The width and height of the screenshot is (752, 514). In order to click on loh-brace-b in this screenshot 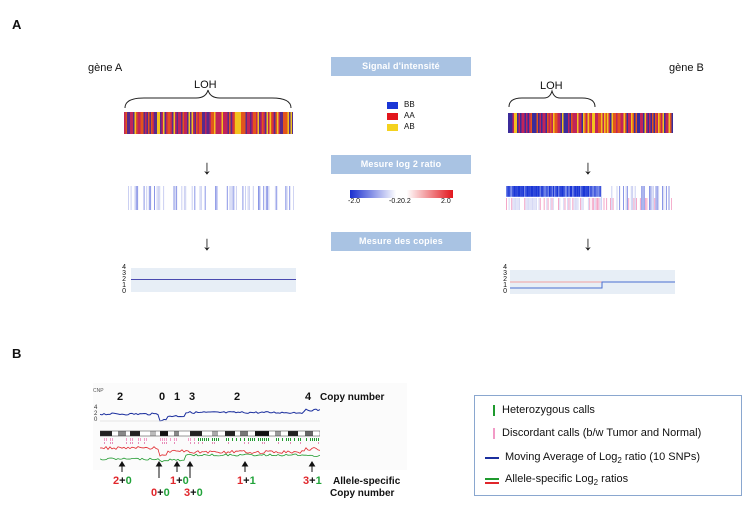, I will do `click(552, 98)`.